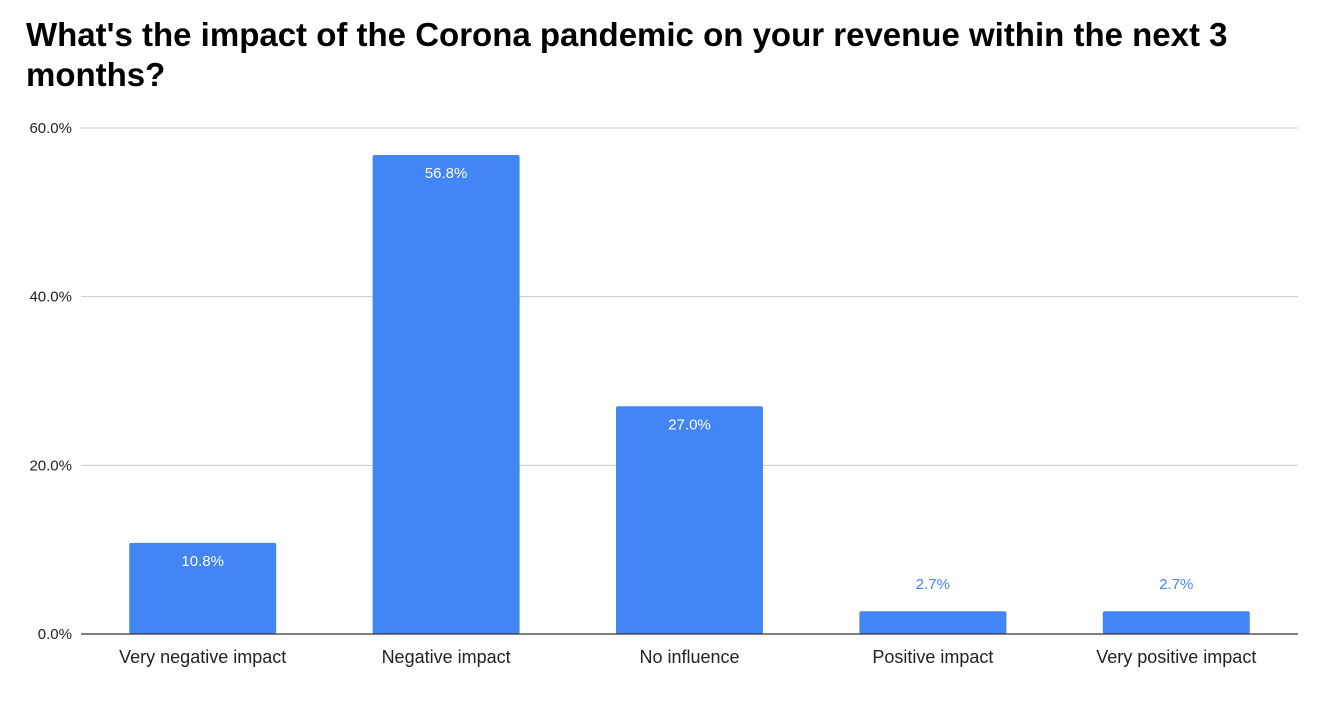 The width and height of the screenshot is (1339, 716). I want to click on bar-very-positive-impact, so click(1176, 622).